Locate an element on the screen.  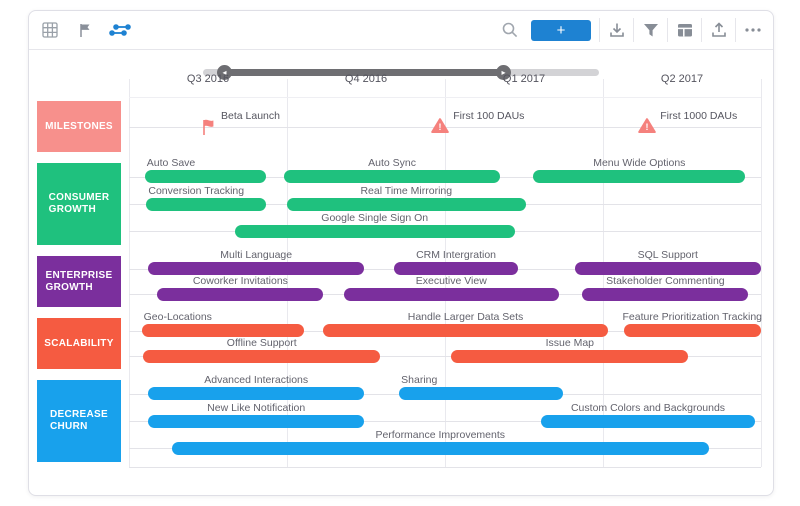
swimlane-label-text: MILESTONES is located at coordinates (79, 126).